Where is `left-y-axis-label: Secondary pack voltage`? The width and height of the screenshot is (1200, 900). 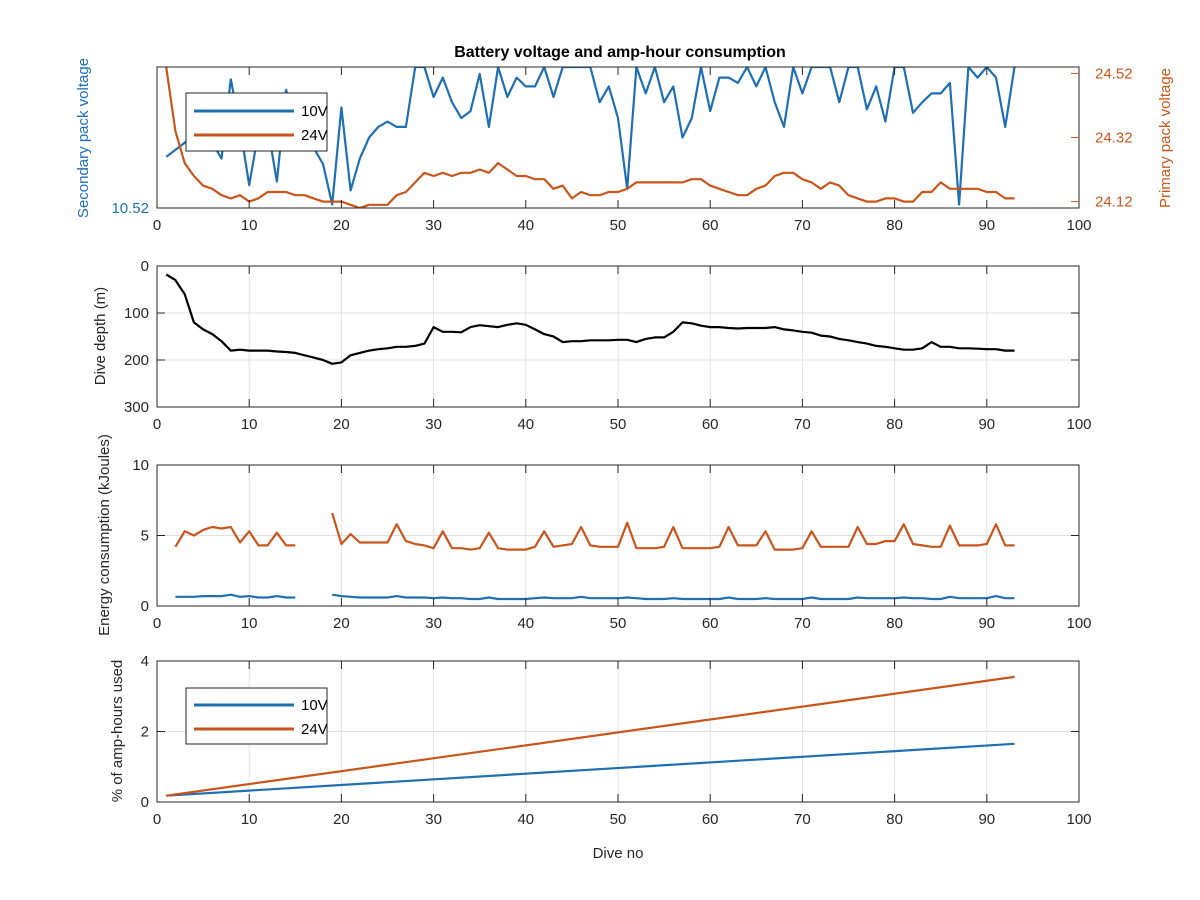 left-y-axis-label: Secondary pack voltage is located at coordinates (83, 138).